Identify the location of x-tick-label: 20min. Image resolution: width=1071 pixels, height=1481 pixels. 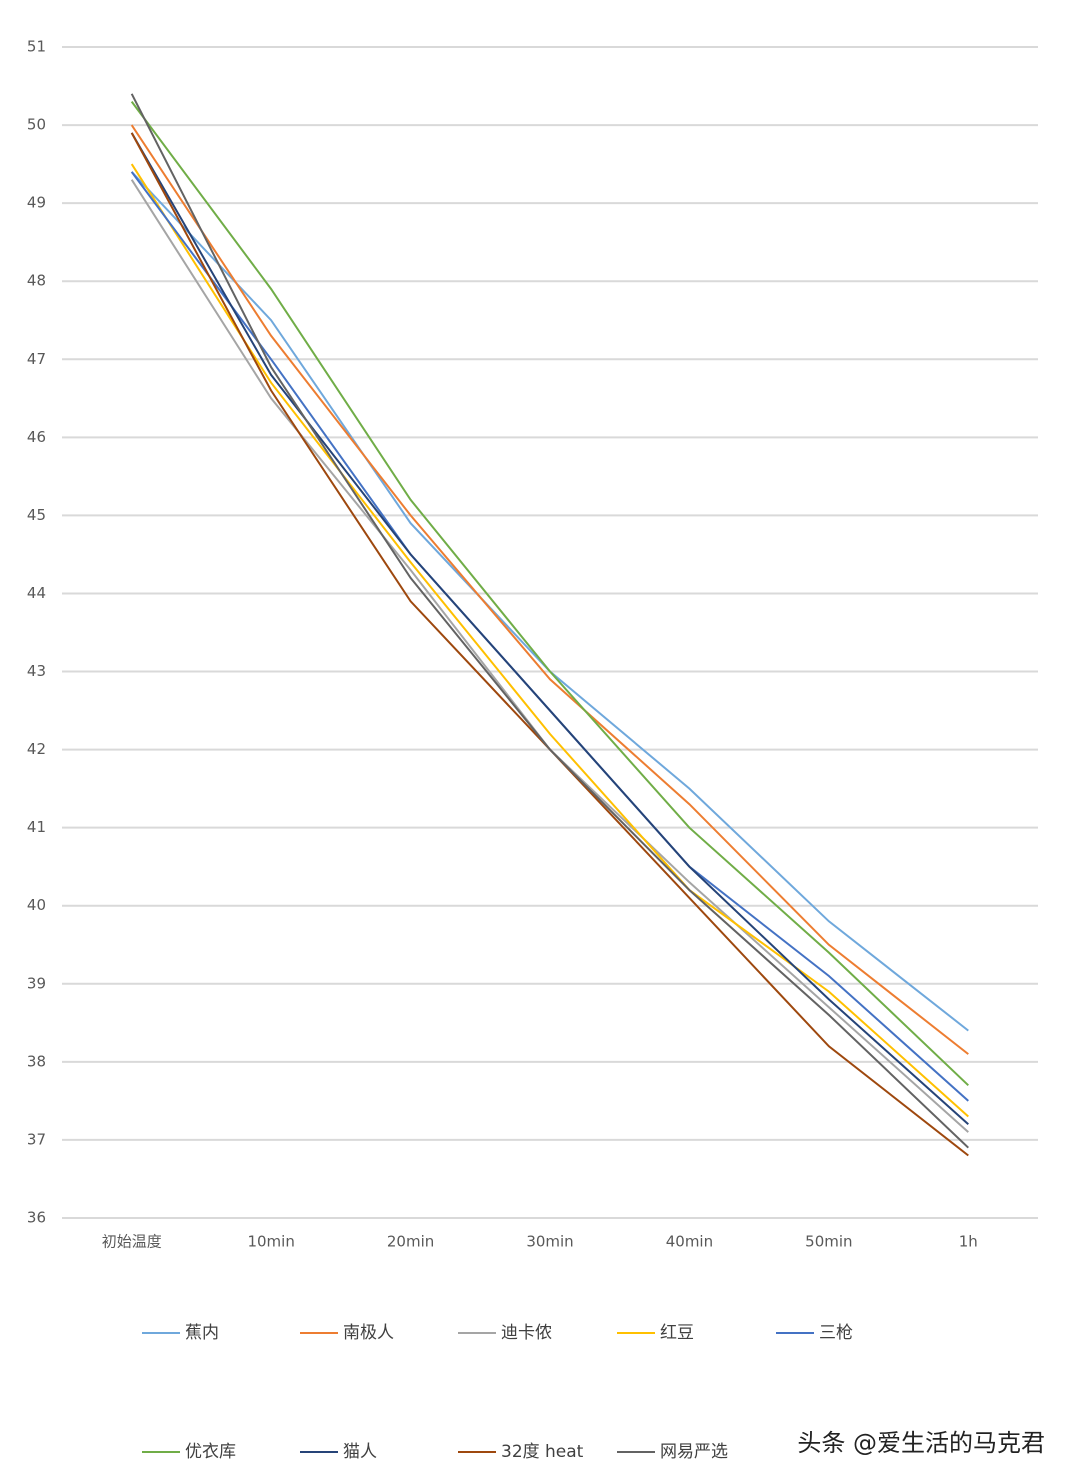
(410, 1242).